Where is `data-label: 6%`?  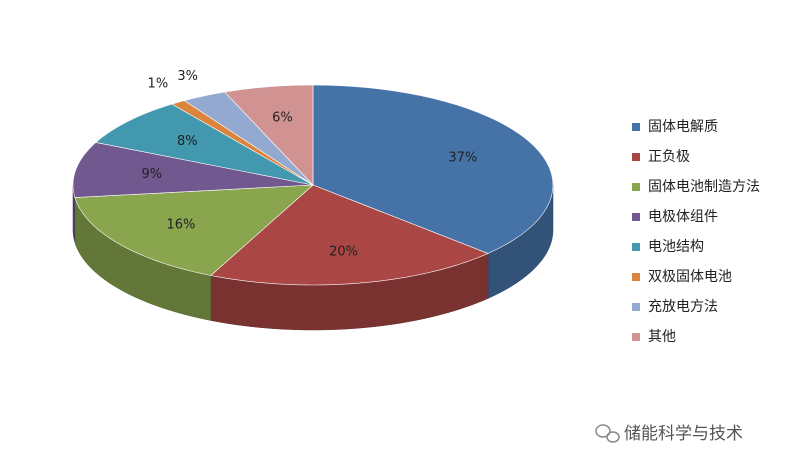 data-label: 6% is located at coordinates (282, 118).